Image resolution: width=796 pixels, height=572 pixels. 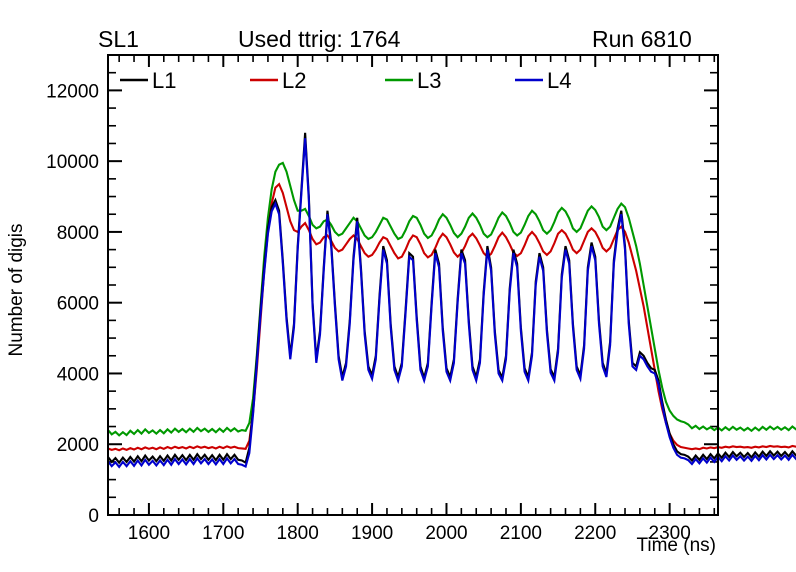 I want to click on y-tick-label: 4000, so click(x=78, y=374).